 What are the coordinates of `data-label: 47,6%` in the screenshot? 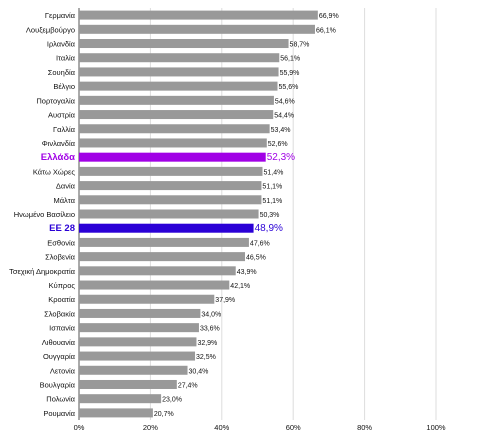 It's located at (260, 243).